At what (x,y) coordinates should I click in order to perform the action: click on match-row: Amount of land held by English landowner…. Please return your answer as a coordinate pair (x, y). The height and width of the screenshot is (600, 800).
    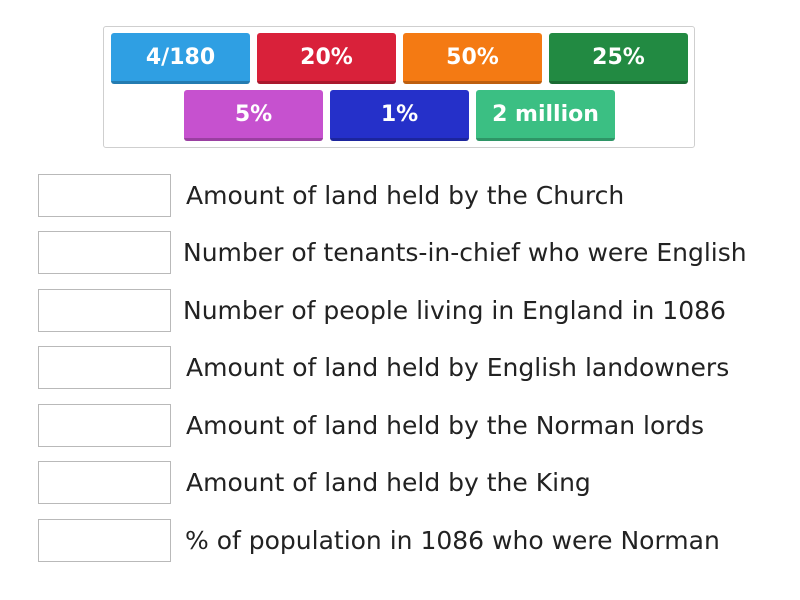
    Looking at the image, I should click on (408, 368).